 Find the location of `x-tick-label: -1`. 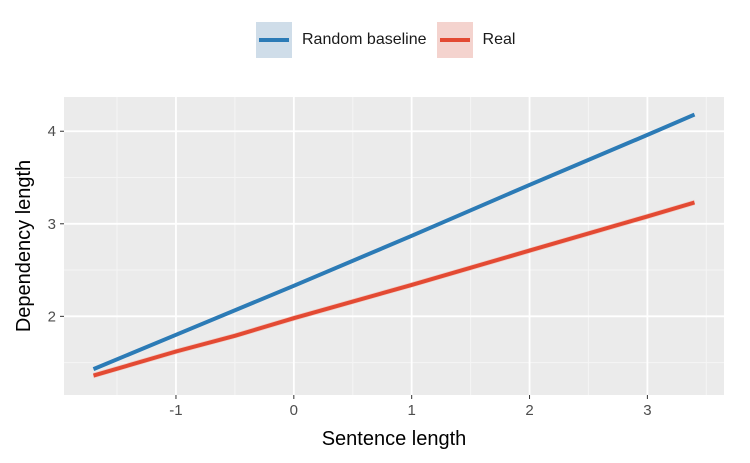

x-tick-label: -1 is located at coordinates (175, 410).